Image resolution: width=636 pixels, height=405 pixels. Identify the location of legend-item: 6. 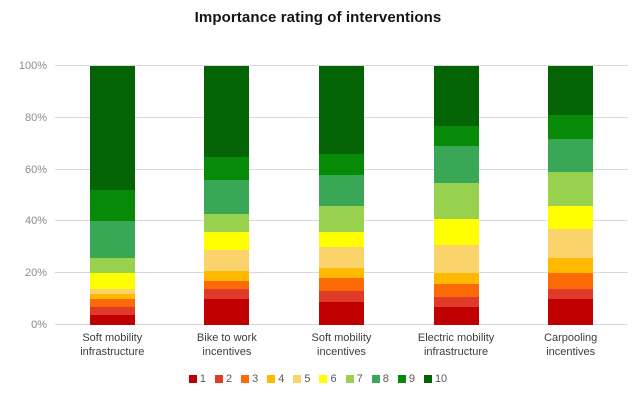
(328, 379).